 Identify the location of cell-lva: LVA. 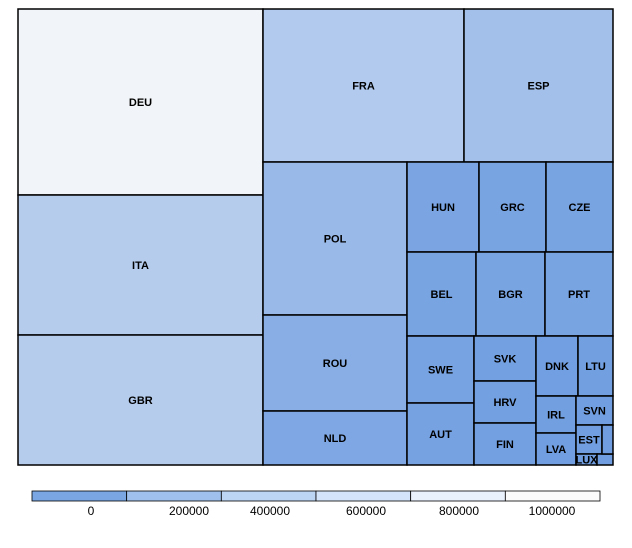
(556, 449).